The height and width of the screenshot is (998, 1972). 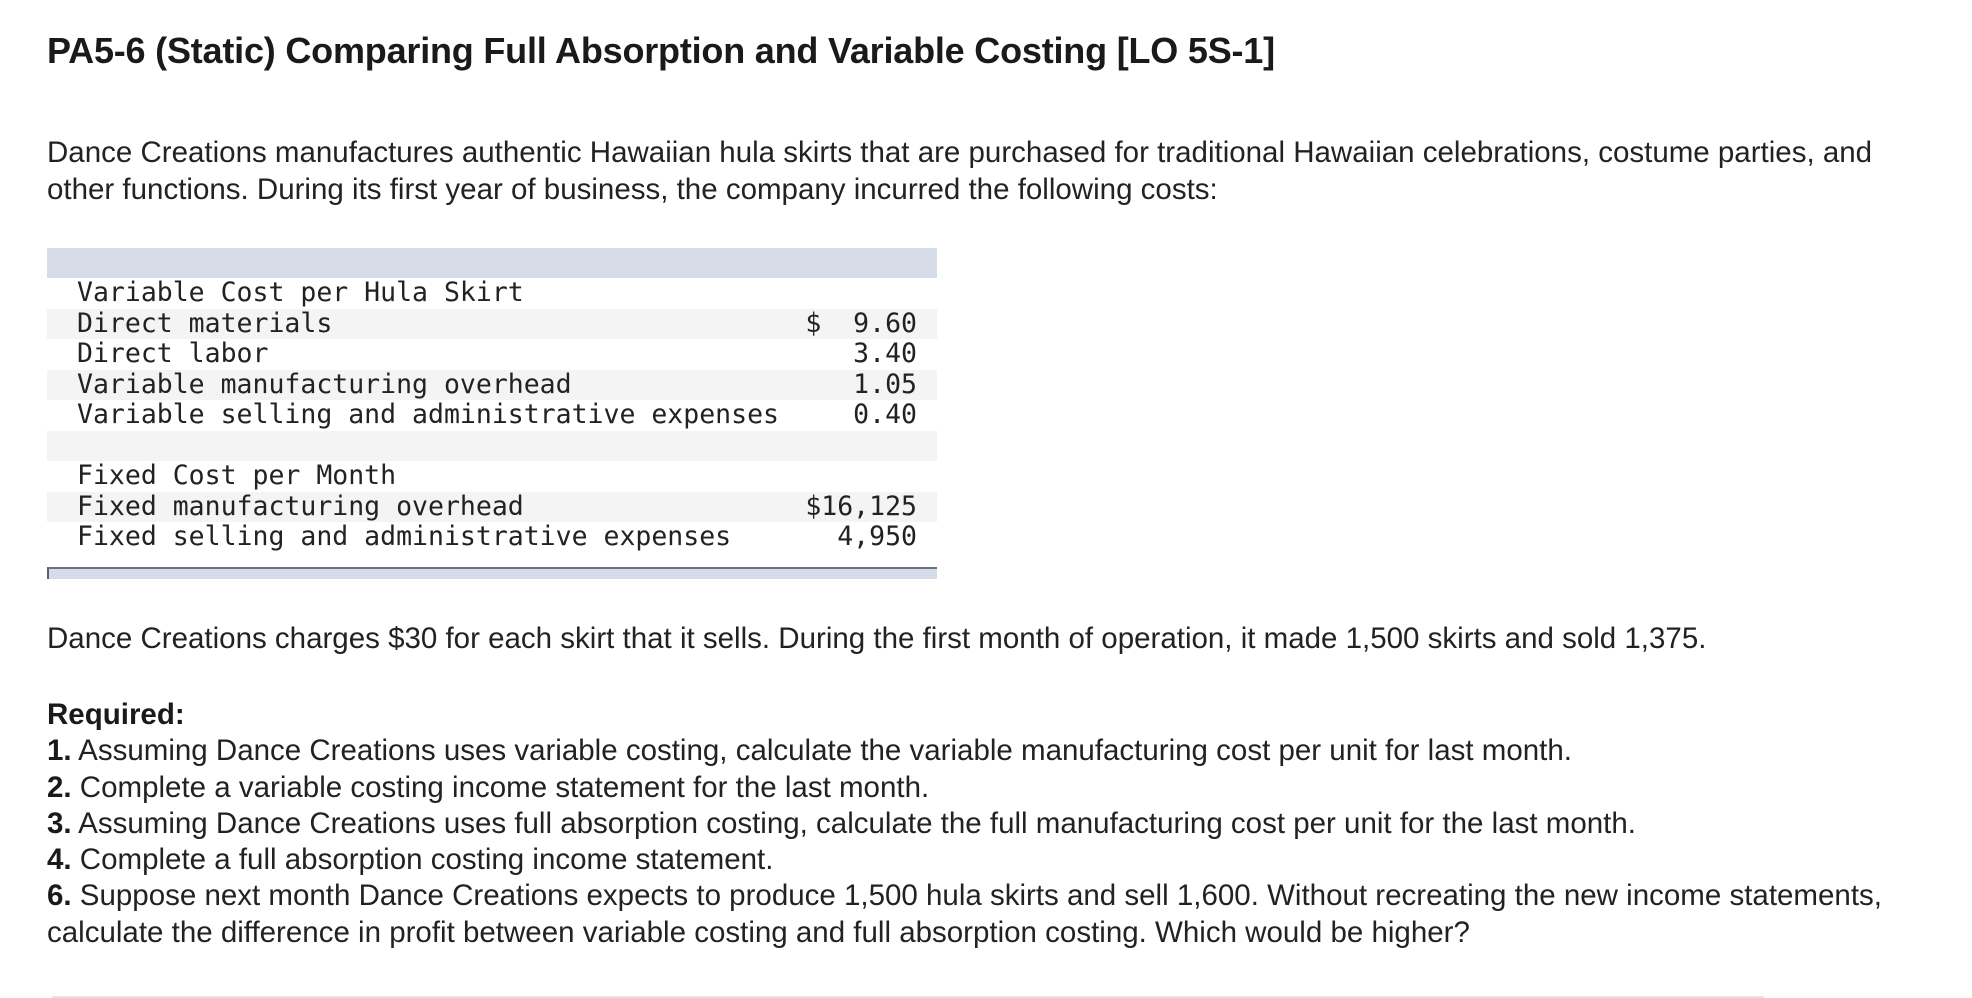 I want to click on row-value: 1.05, so click(x=885, y=384).